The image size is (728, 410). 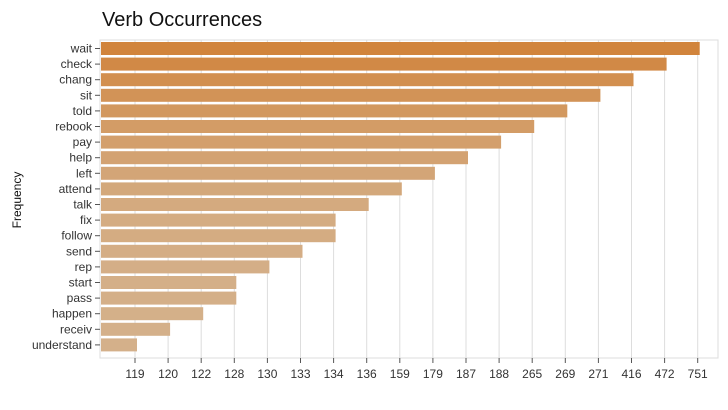 What do you see at coordinates (400, 374) in the screenshot?
I see `x-tick-label: 159` at bounding box center [400, 374].